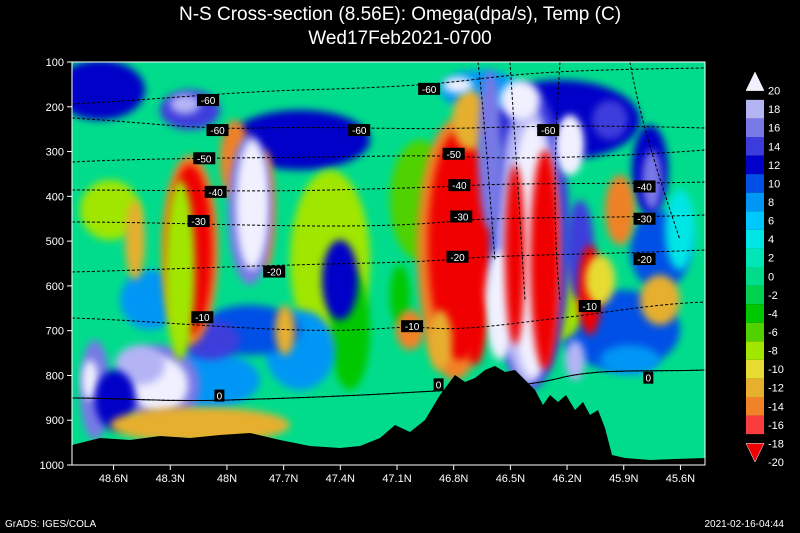 The image size is (800, 533). Describe the element at coordinates (55, 108) in the screenshot. I see `y-tick-label: 200` at that location.